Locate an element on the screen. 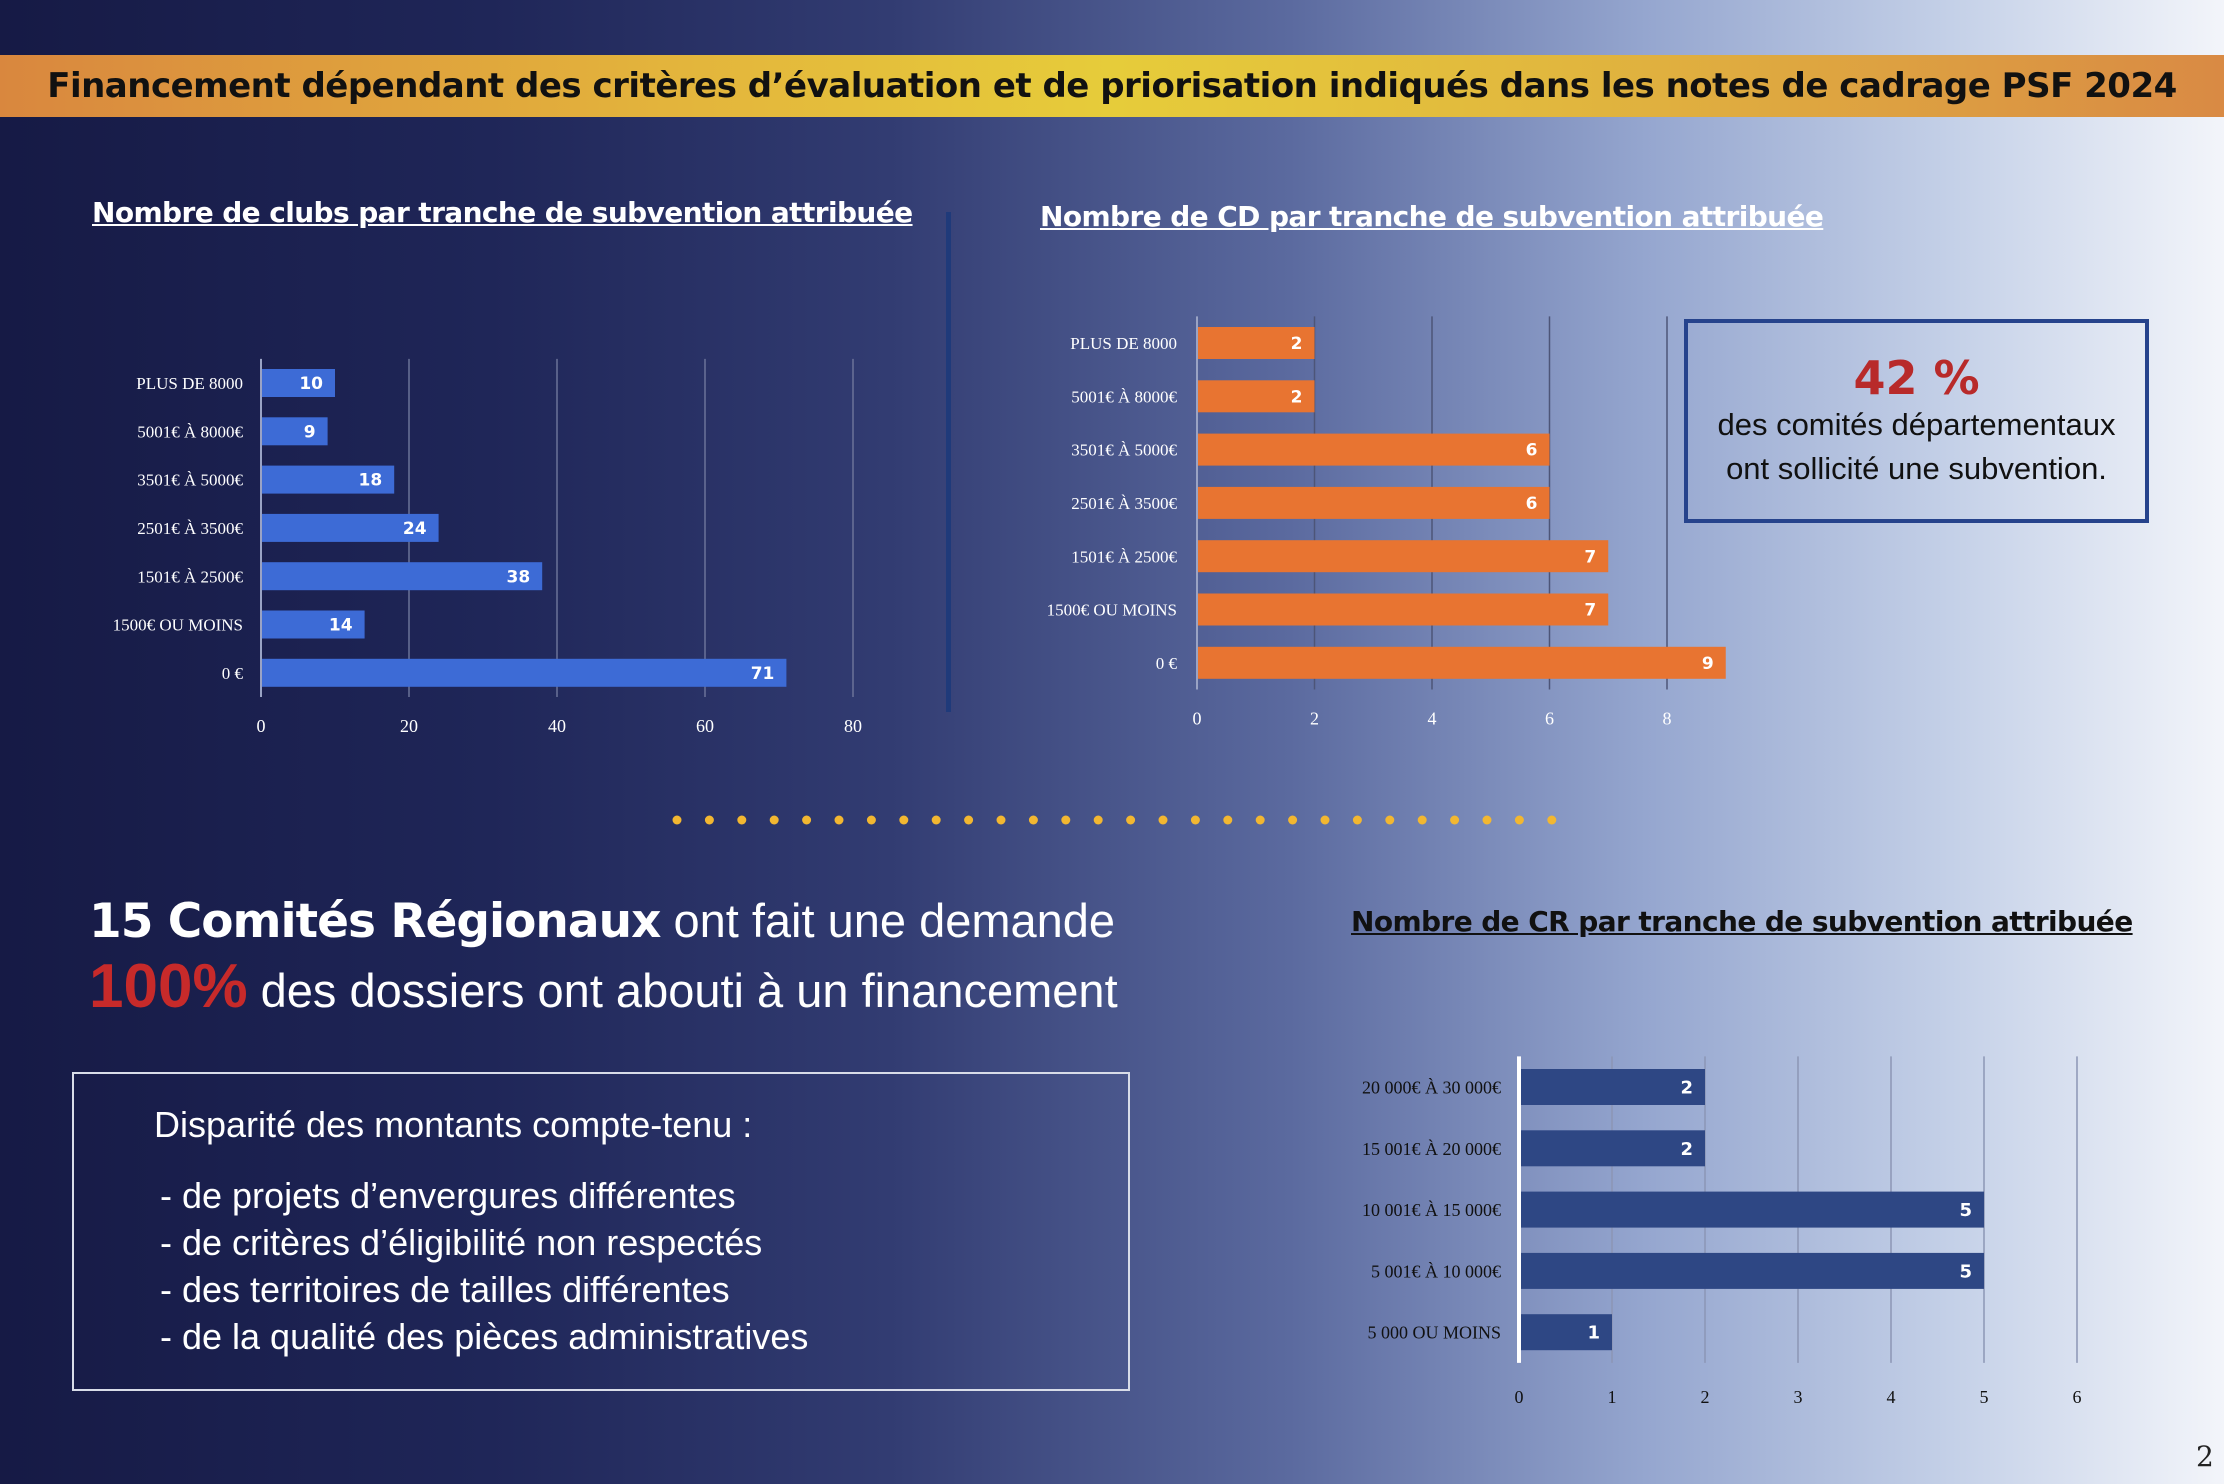  x-tick-label: 60 is located at coordinates (705, 726).